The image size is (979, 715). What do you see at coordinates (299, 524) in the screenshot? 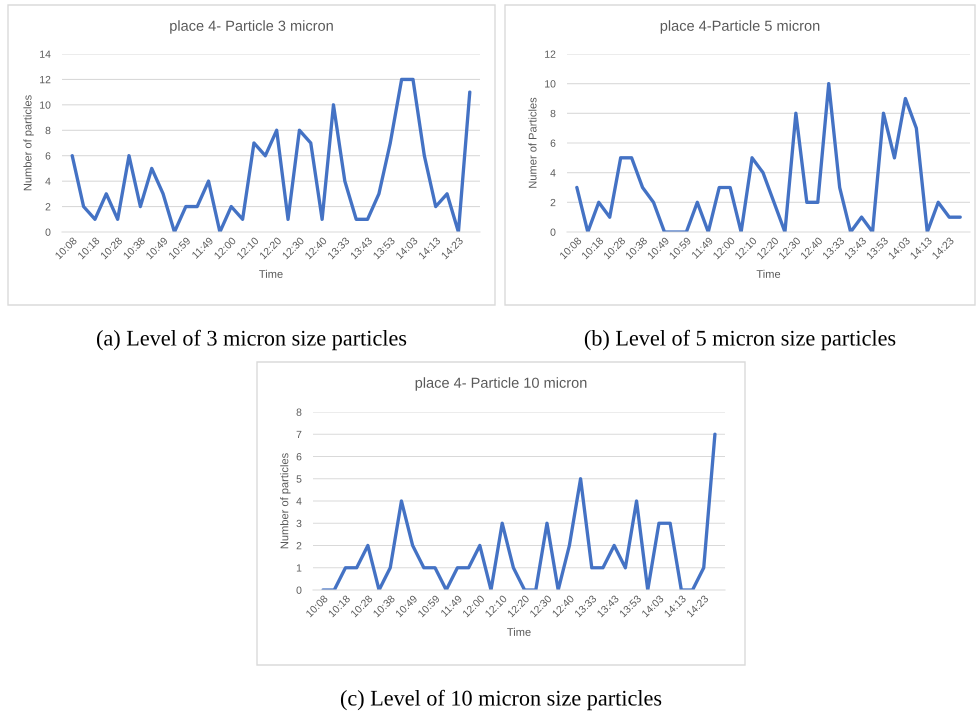
I see `y-tick-label: 3` at bounding box center [299, 524].